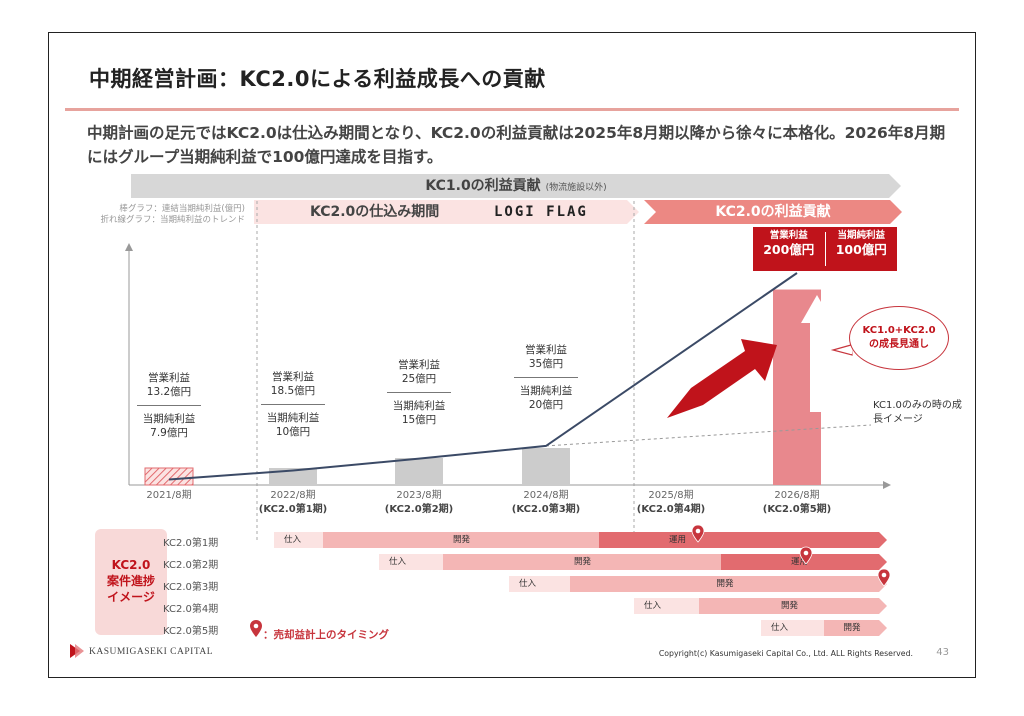  Describe the element at coordinates (293, 495) in the screenshot. I see `x-tick-category: 2022/8期` at that location.